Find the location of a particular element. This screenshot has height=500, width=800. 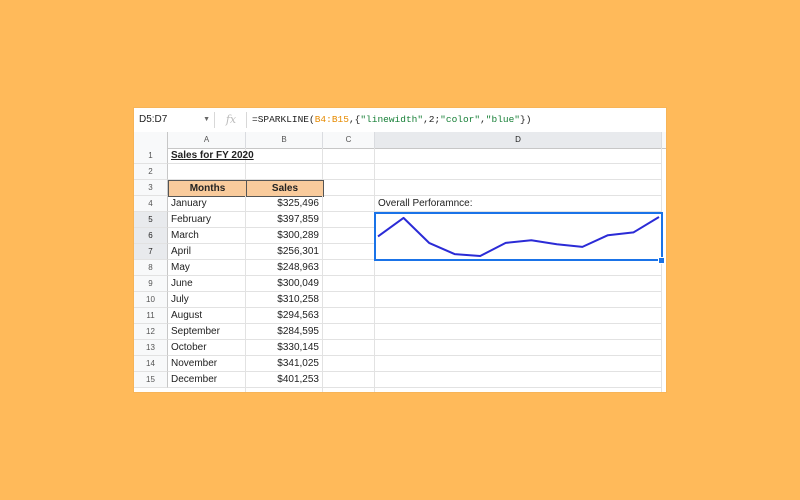

formula-range-ref: B4:B15 is located at coordinates (331, 119).